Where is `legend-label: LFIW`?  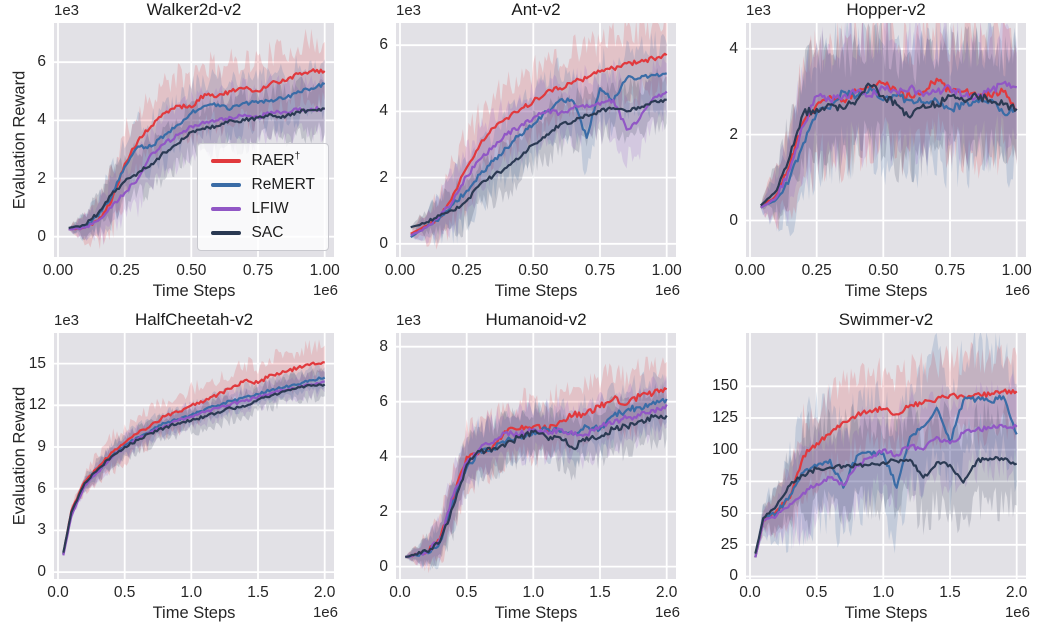 legend-label: LFIW is located at coordinates (270, 208).